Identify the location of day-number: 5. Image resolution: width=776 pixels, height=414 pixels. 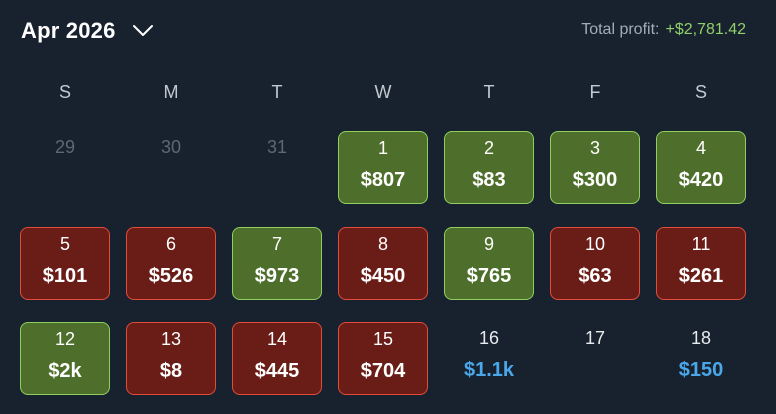
(64, 244).